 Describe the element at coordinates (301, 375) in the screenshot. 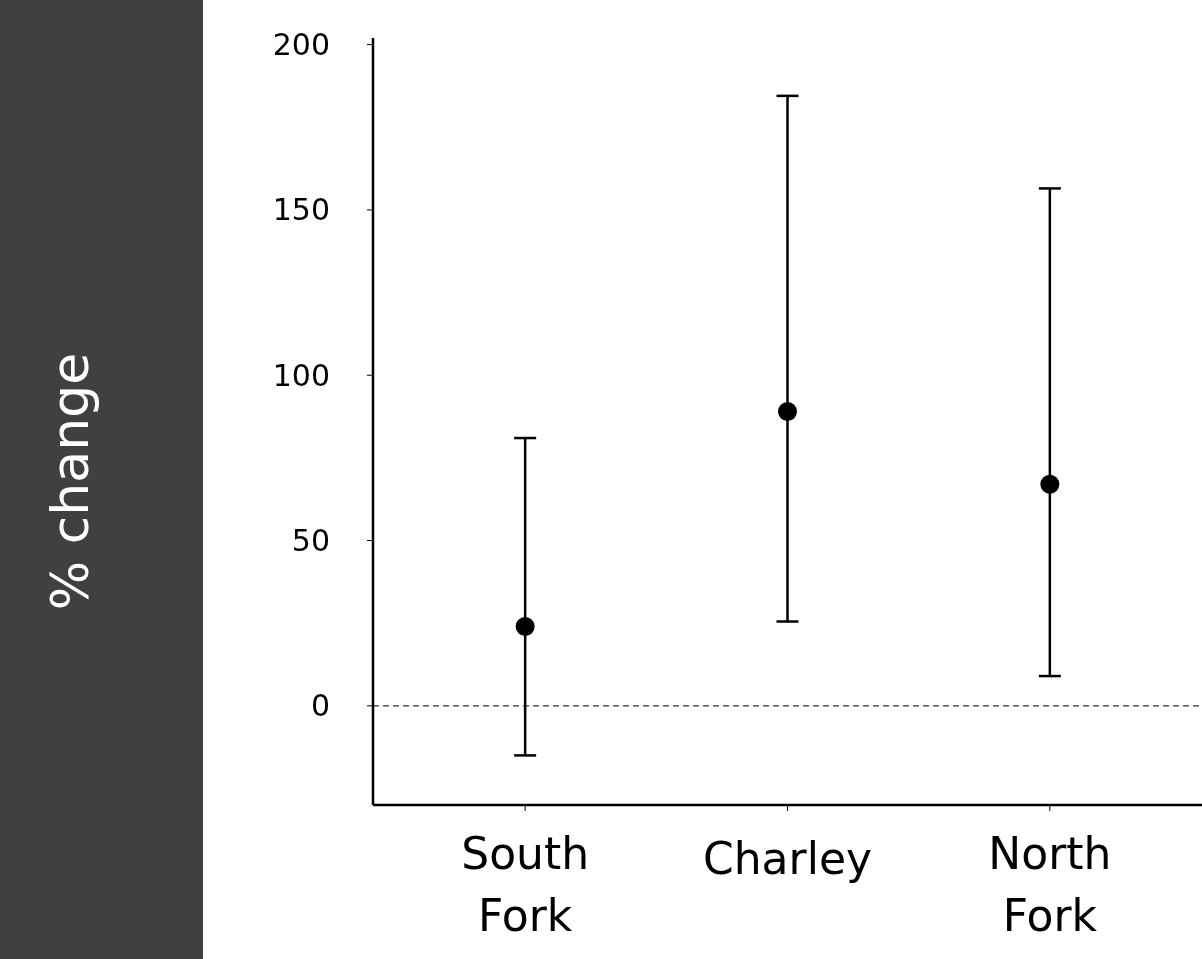

I see `y-tick-label: 100` at that location.